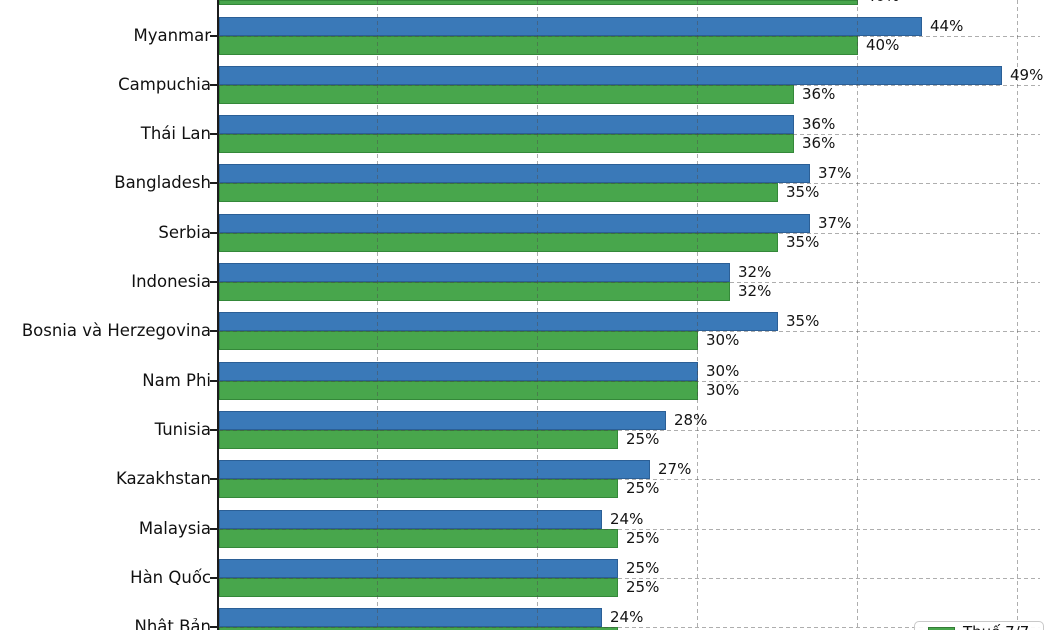 The height and width of the screenshot is (630, 1050). Describe the element at coordinates (941, 628) in the screenshot. I see `legend-swatch-green` at that location.